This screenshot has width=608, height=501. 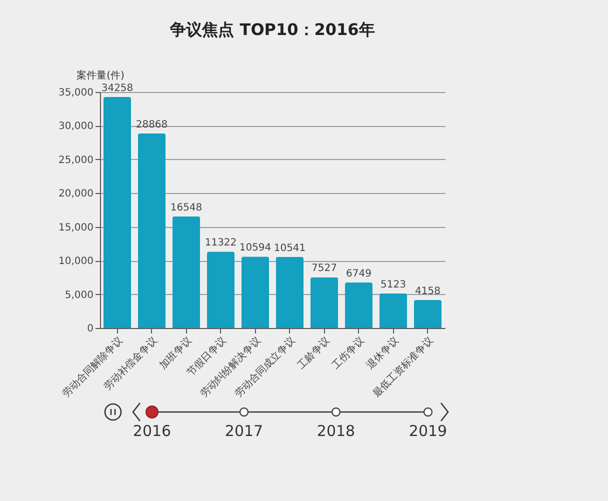 What do you see at coordinates (186, 208) in the screenshot?
I see `data-label: 16548` at bounding box center [186, 208].